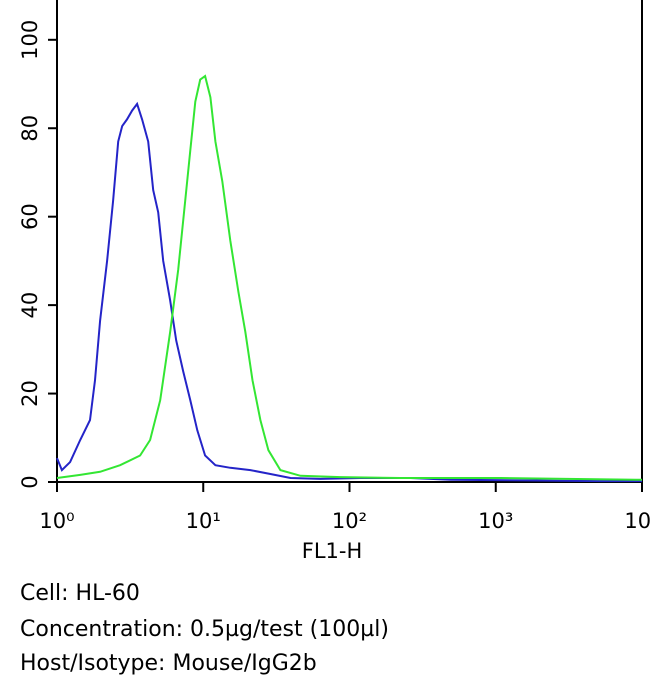  Describe the element at coordinates (30, 40) in the screenshot. I see `y-tick-label: 100` at that location.